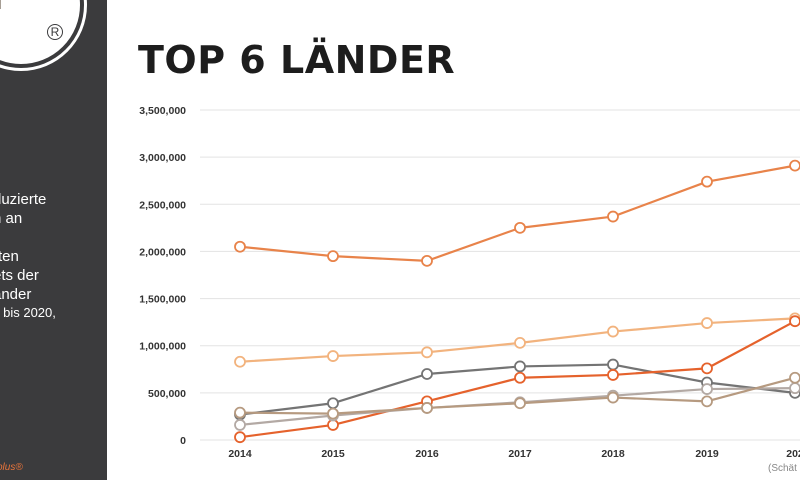 This screenshot has height=480, width=800. Describe the element at coordinates (11, 218) in the screenshot. I see `sidebar-line: n an` at that location.